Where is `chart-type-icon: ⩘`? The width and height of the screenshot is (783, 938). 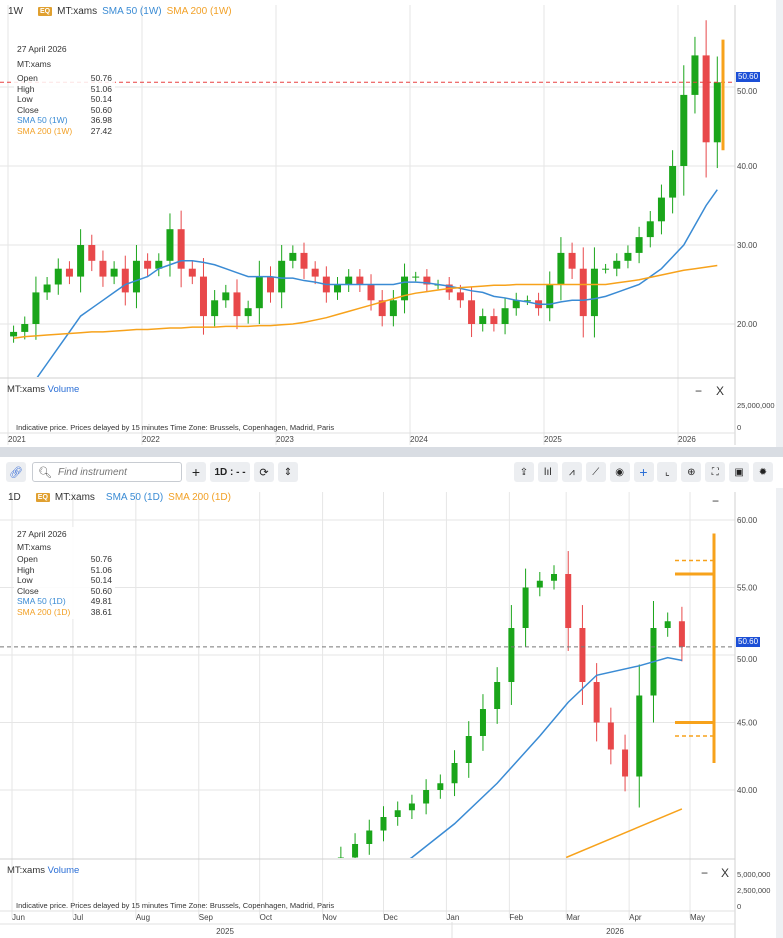 chart-type-icon: ⩘ is located at coordinates (571, 472).